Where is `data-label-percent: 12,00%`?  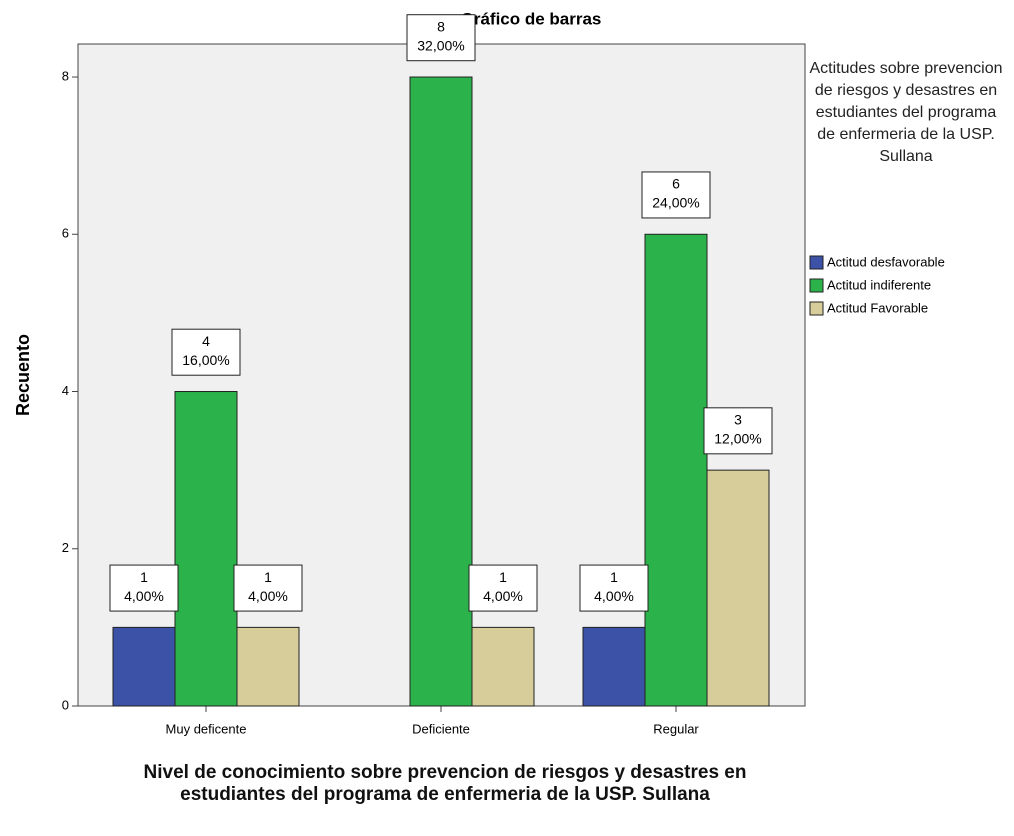 data-label-percent: 12,00% is located at coordinates (737, 439).